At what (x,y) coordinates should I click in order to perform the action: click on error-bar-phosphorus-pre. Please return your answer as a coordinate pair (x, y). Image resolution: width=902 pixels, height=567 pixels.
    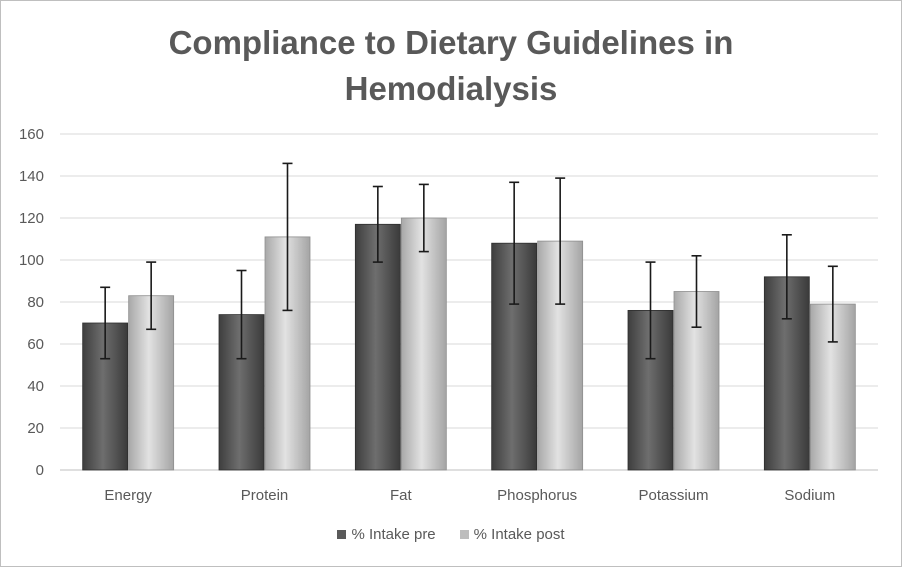
    Looking at the image, I should click on (514, 243).